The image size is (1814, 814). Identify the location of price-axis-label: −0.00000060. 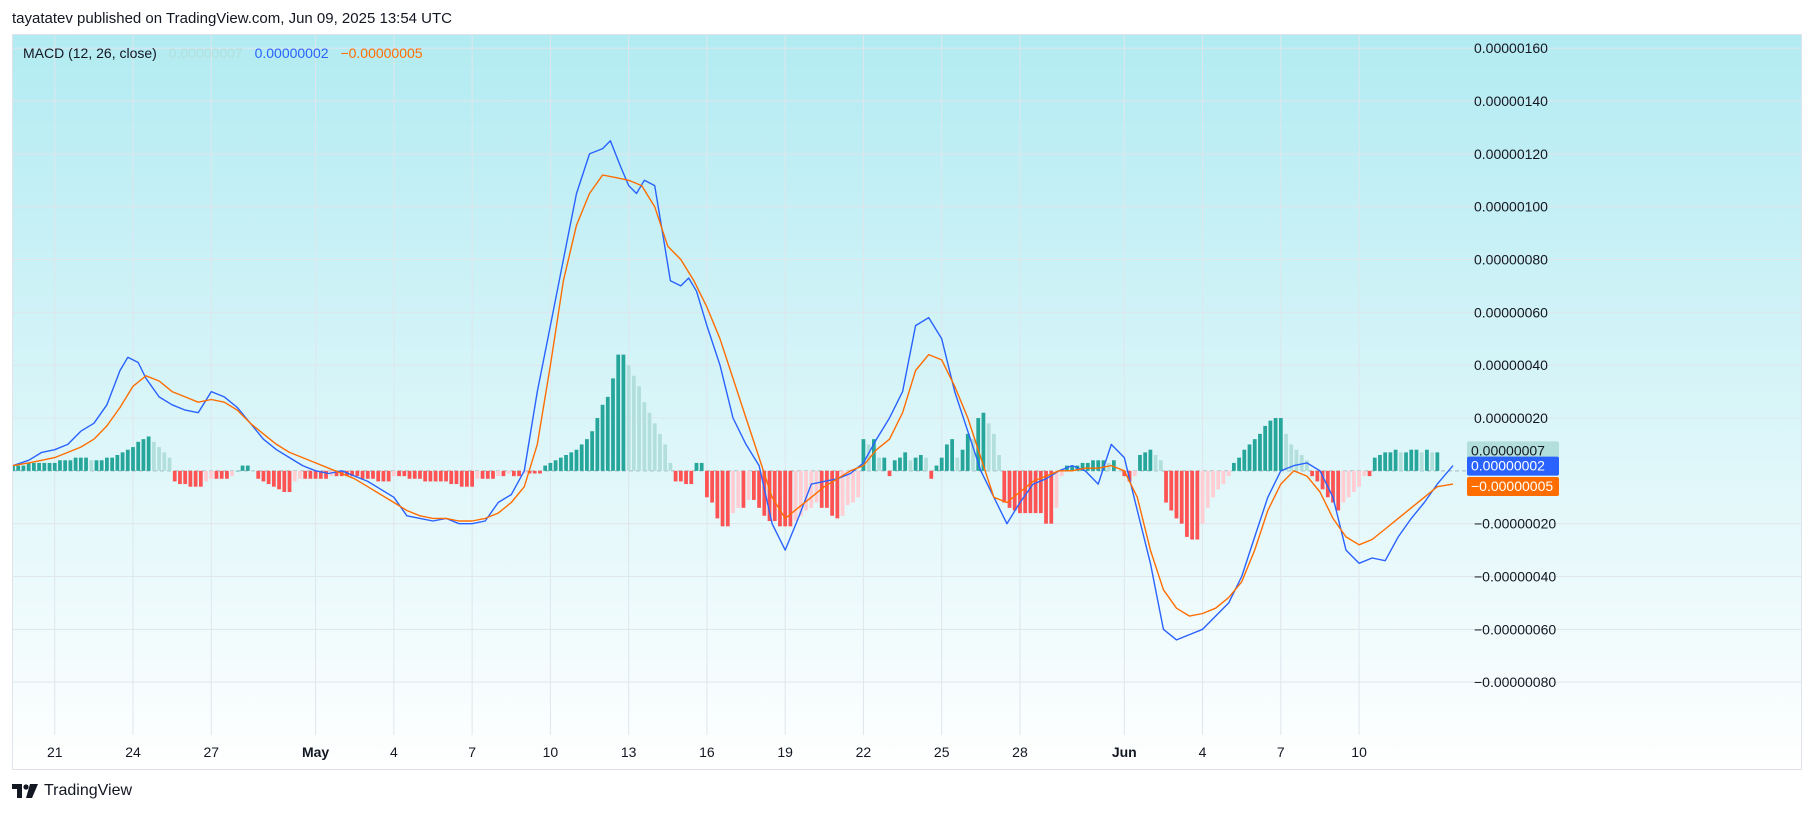
(1515, 629).